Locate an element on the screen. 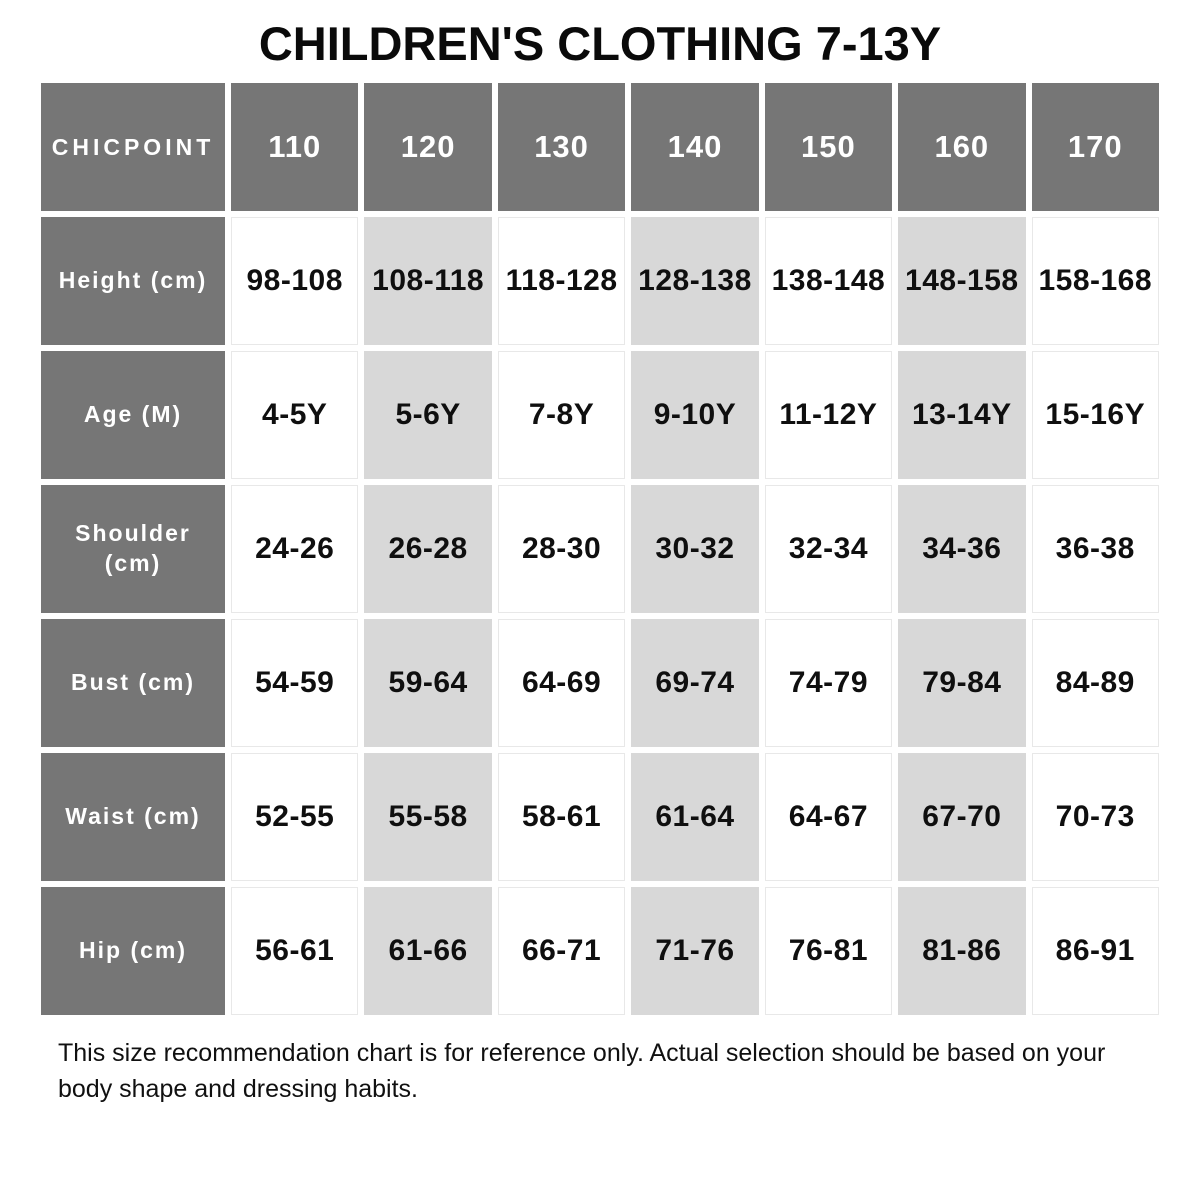 This screenshot has width=1200, height=1200. age-cell-160: 13-14Y is located at coordinates (962, 415).